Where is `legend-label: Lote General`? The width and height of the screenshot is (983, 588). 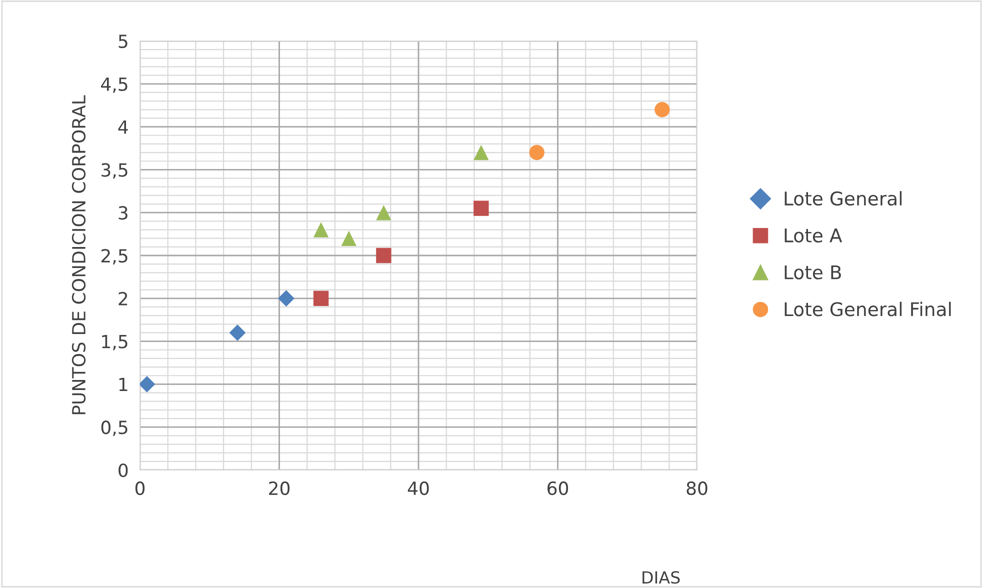 legend-label: Lote General is located at coordinates (843, 198).